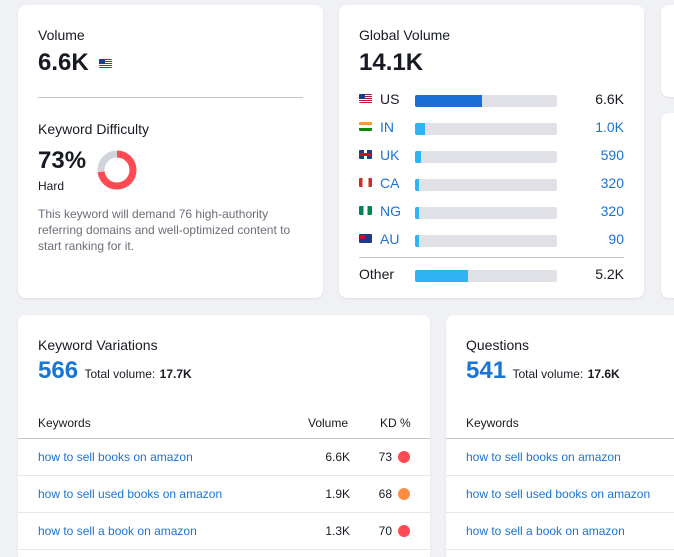  Describe the element at coordinates (365, 238) in the screenshot. I see `au-flag-icon` at that location.